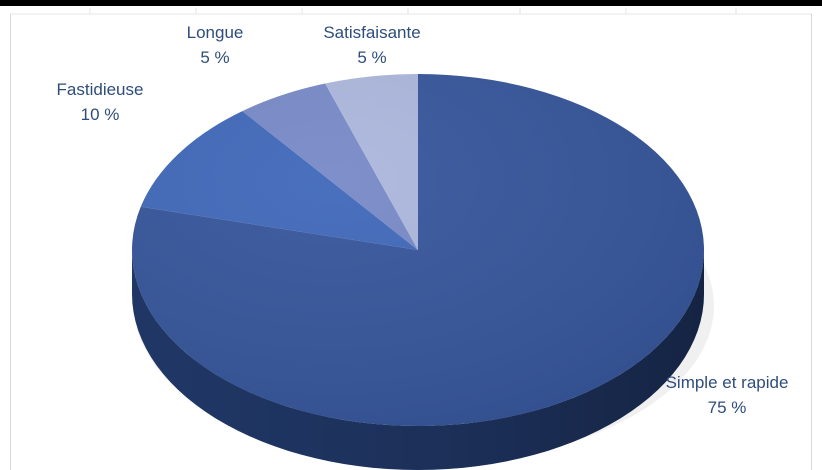  I want to click on data-label-value: 75 %, so click(727, 407).